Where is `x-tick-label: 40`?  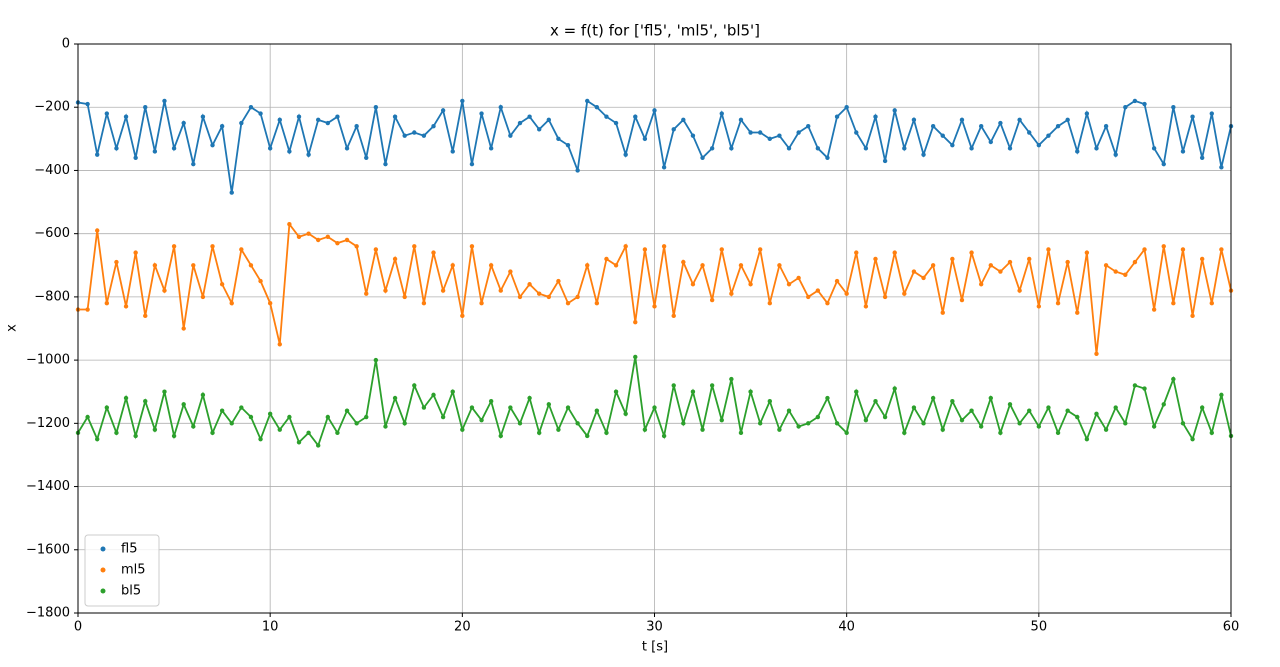 x-tick-label: 40 is located at coordinates (846, 627).